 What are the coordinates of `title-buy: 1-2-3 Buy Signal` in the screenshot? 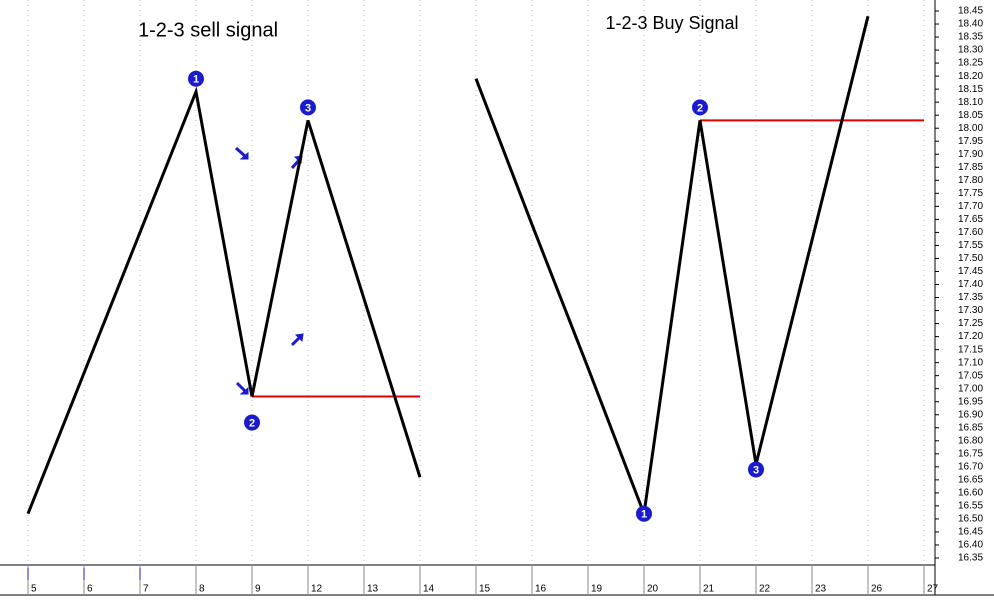 It's located at (671, 23).